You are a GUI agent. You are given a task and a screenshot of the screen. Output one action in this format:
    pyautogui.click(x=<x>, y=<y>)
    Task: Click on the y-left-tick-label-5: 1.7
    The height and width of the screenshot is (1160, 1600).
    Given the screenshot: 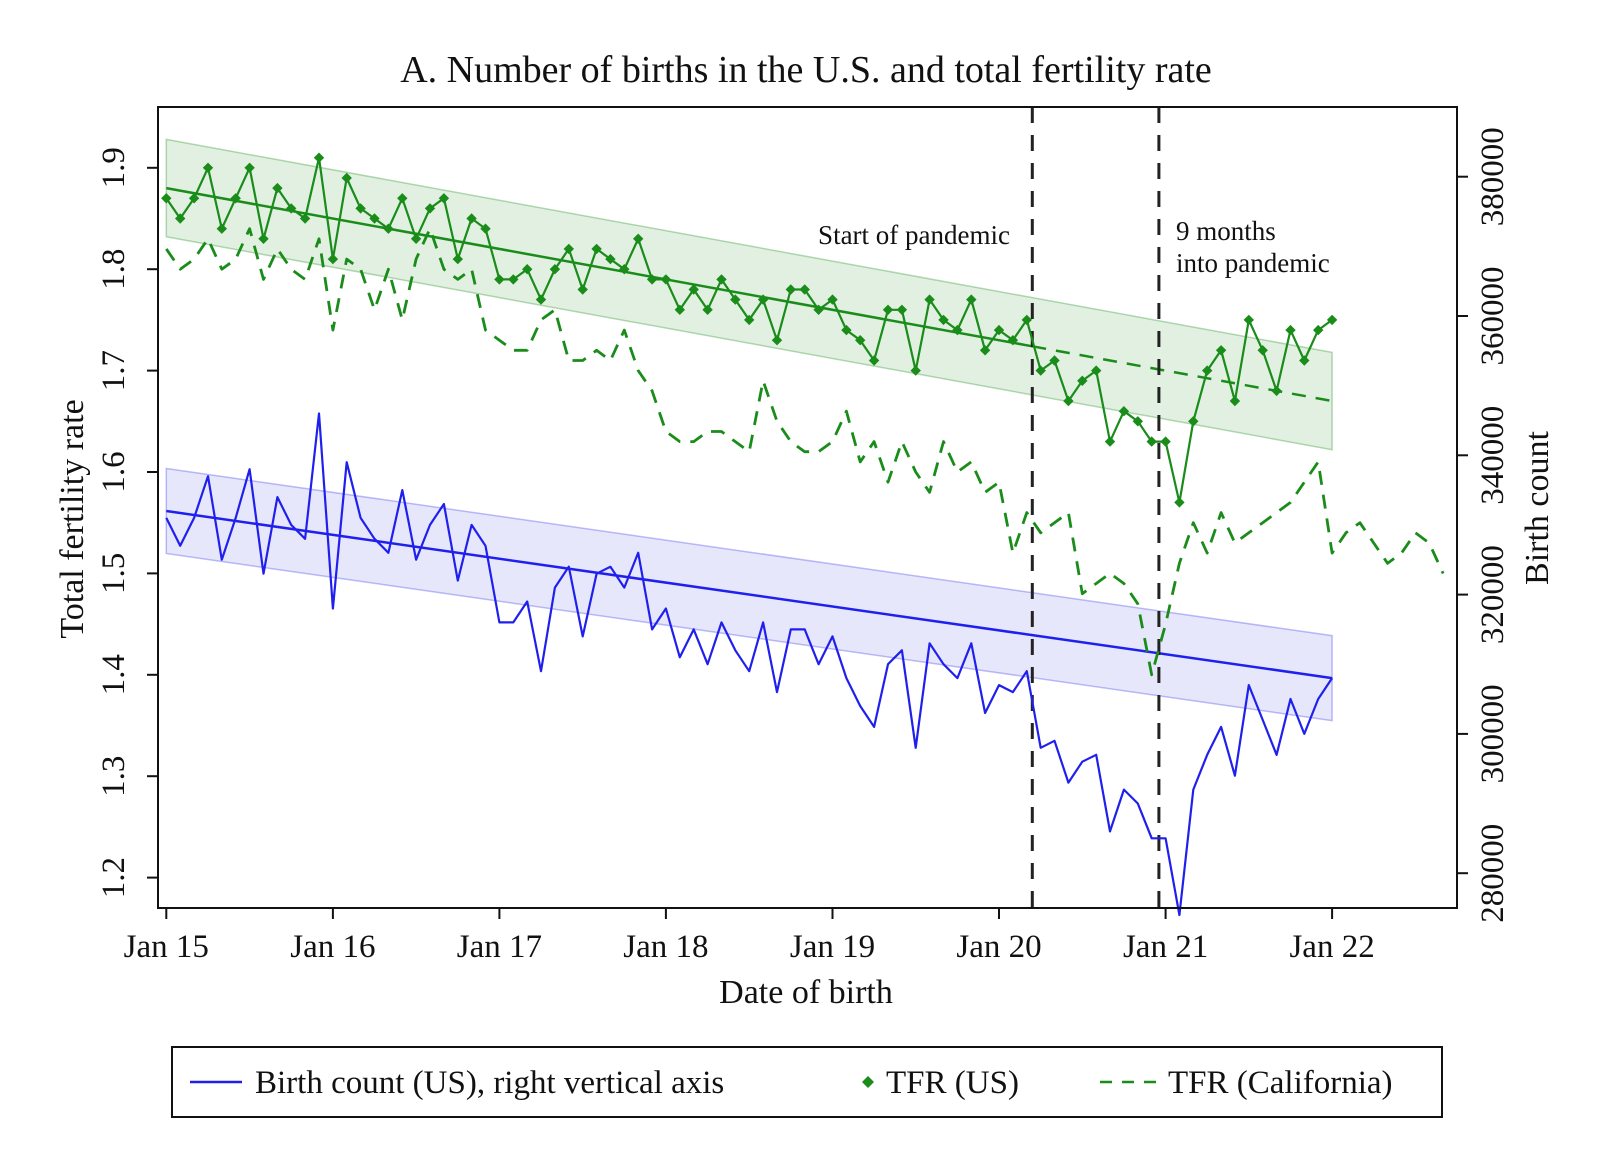 What is the action you would take?
    pyautogui.click(x=114, y=370)
    